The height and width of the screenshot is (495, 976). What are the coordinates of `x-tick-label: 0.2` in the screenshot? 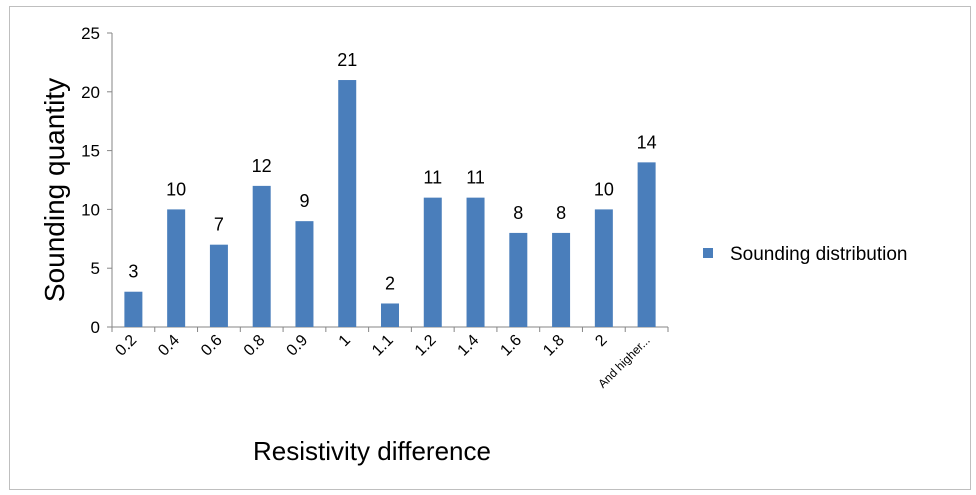 It's located at (126, 346).